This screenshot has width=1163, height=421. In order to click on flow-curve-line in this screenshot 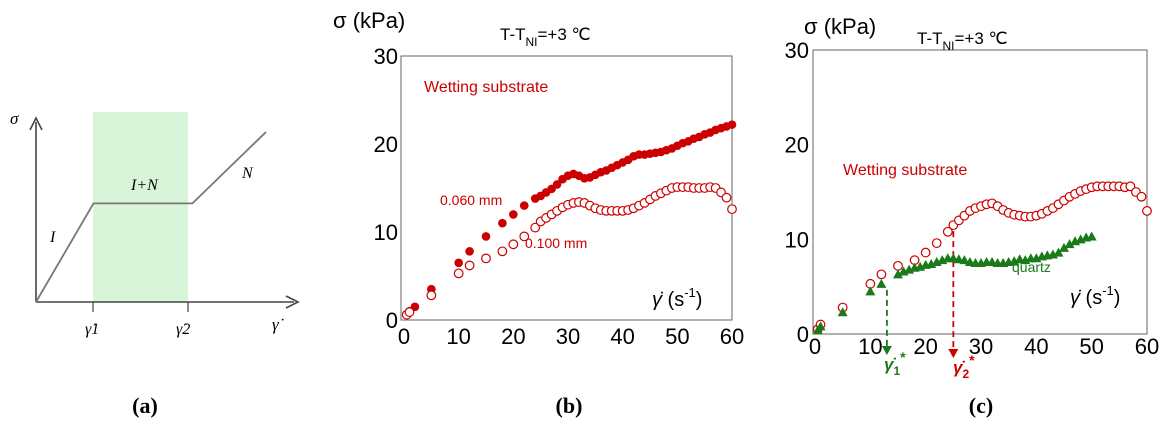, I will do `click(151, 217)`.